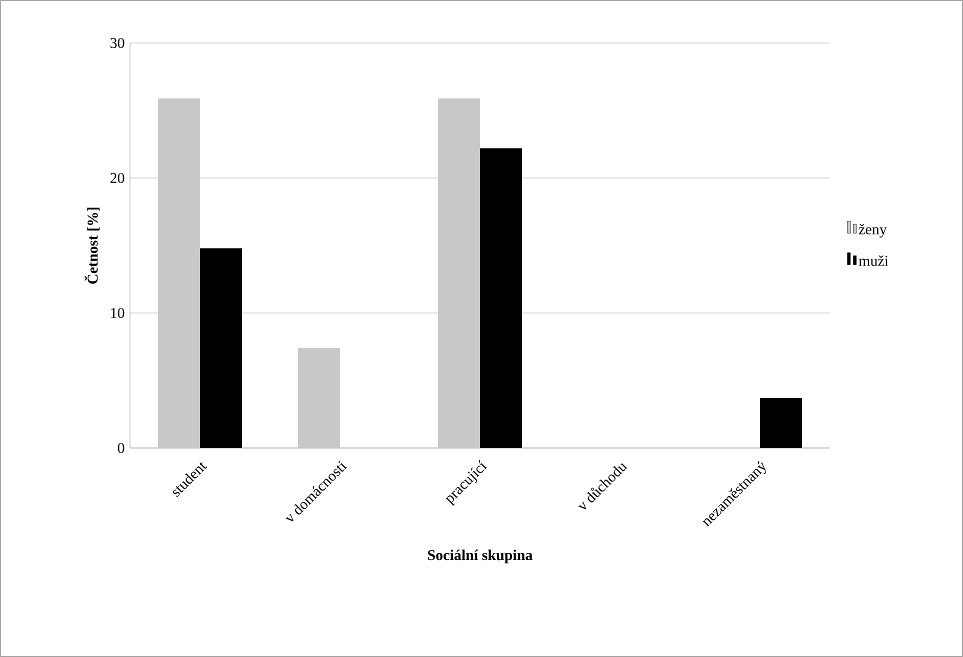 The width and height of the screenshot is (963, 657). What do you see at coordinates (121, 448) in the screenshot?
I see `y-tick-label: 0` at bounding box center [121, 448].